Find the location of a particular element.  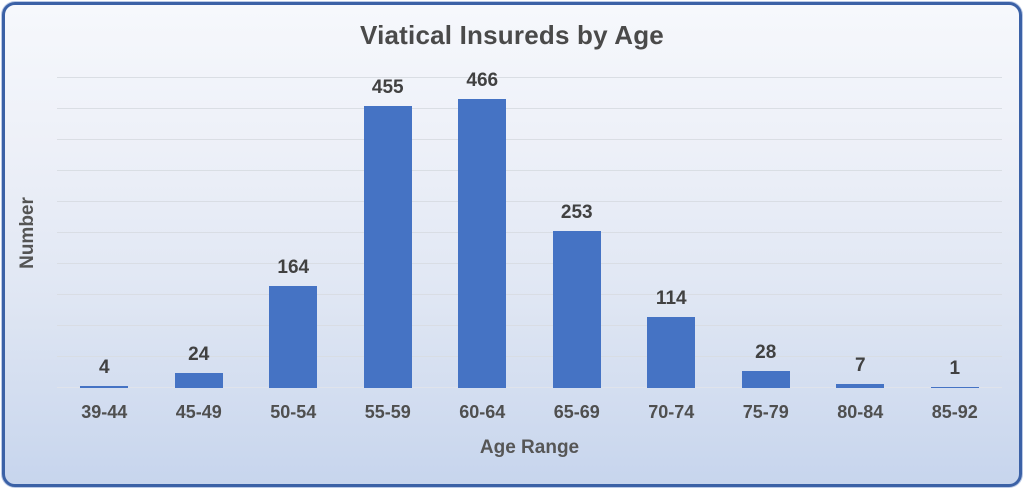

category-label-85-92: 85-92 is located at coordinates (954, 412).